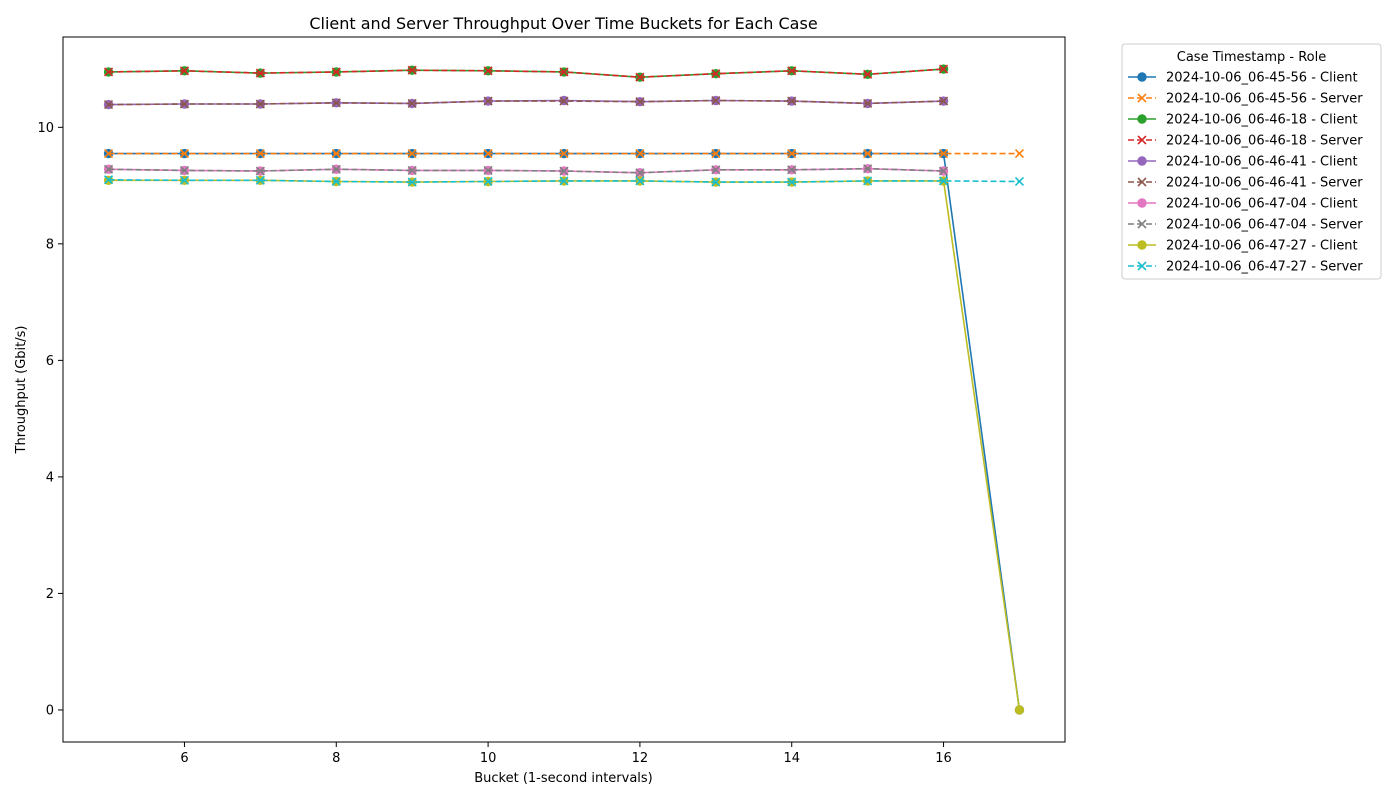  I want to click on y-axis: 0 2 4 6 8 10, so click(50, 419).